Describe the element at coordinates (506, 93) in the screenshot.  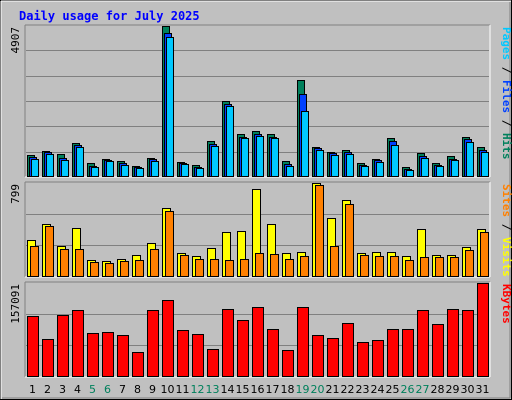
I see `series-legend-label: Pages / Files / Hits` at that location.